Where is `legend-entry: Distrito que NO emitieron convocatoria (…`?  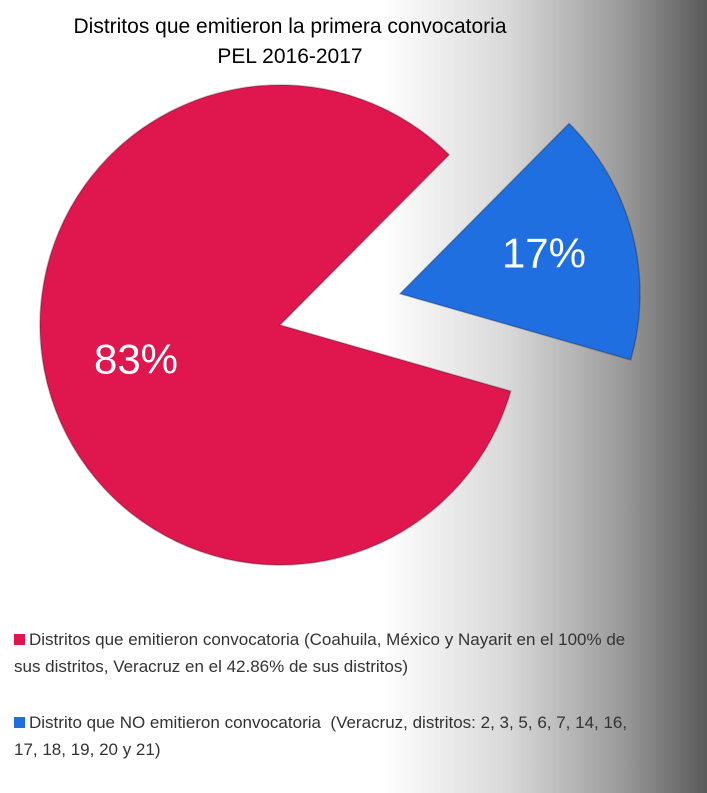
legend-entry: Distrito que NO emitieron convocatoria (… is located at coordinates (334, 736).